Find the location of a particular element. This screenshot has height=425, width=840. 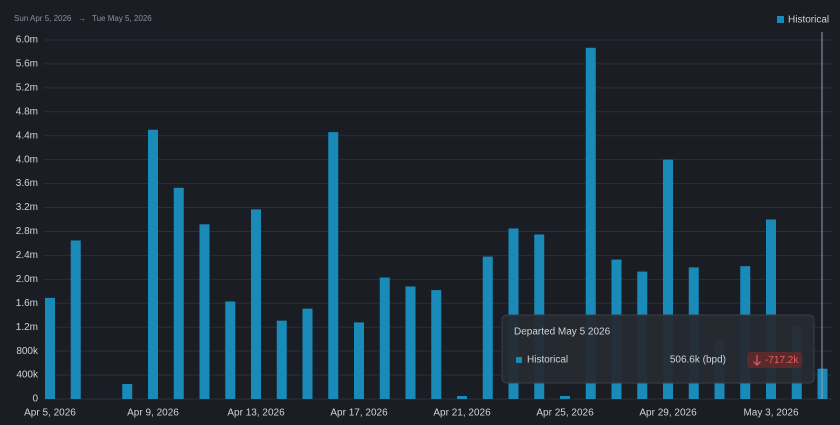

tooltip-title: Departed May 5 2026 is located at coordinates (562, 332).